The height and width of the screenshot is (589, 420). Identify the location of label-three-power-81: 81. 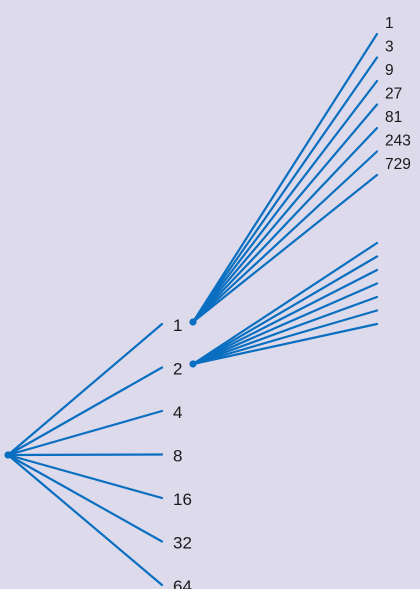
(393, 117).